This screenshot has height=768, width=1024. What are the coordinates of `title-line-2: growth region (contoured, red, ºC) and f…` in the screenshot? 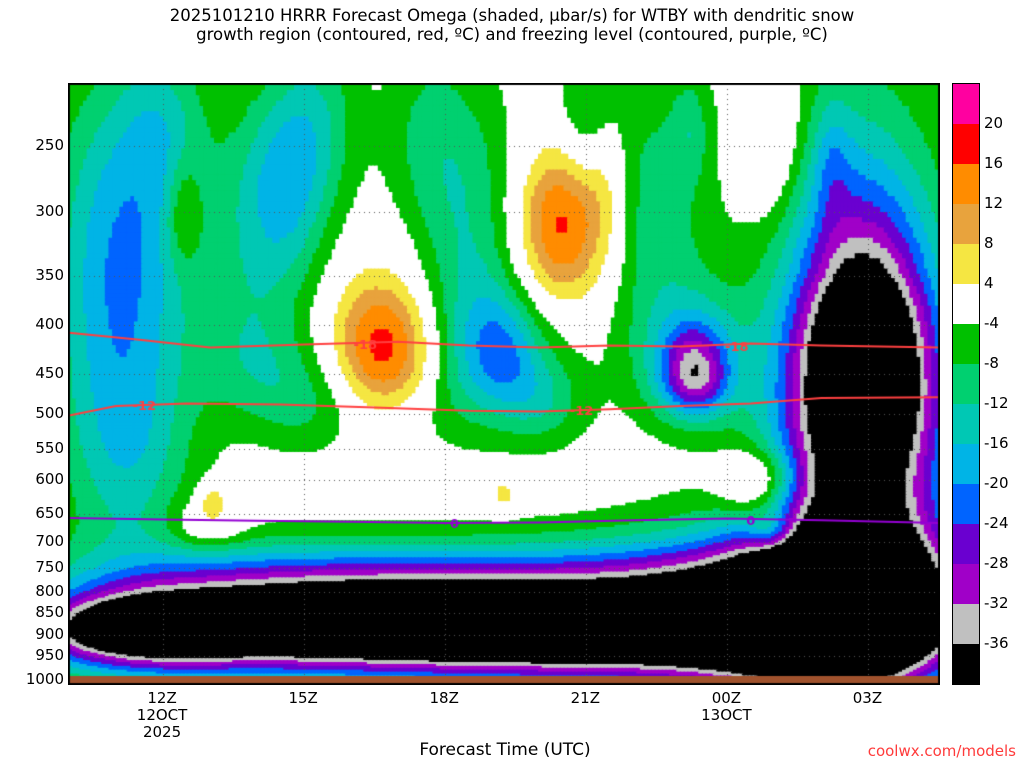 It's located at (512, 34).